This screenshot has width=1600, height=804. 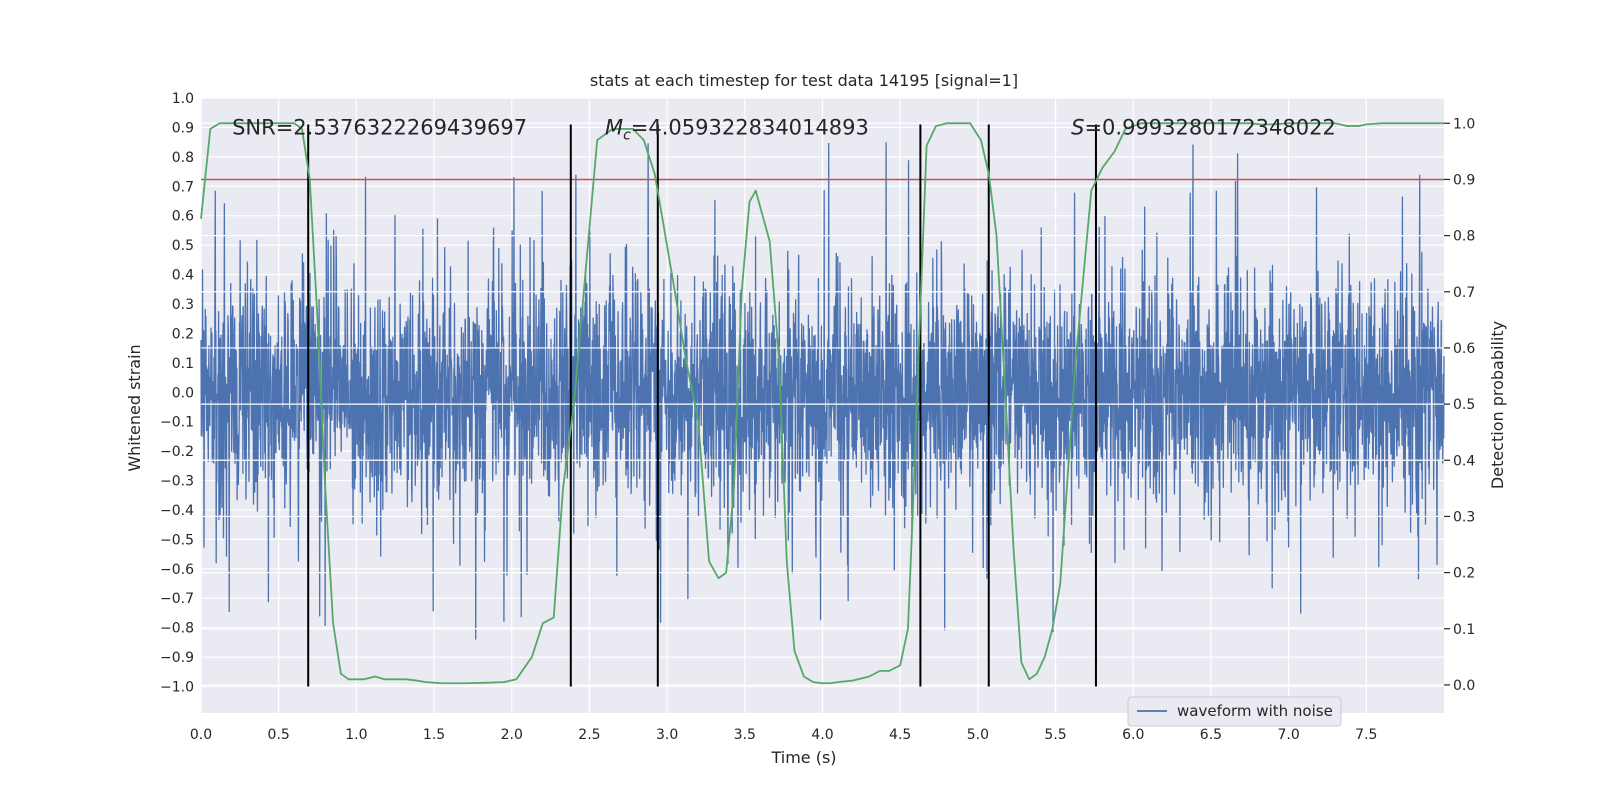 What do you see at coordinates (589, 735) in the screenshot?
I see `x-tick-label: 2.5` at bounding box center [589, 735].